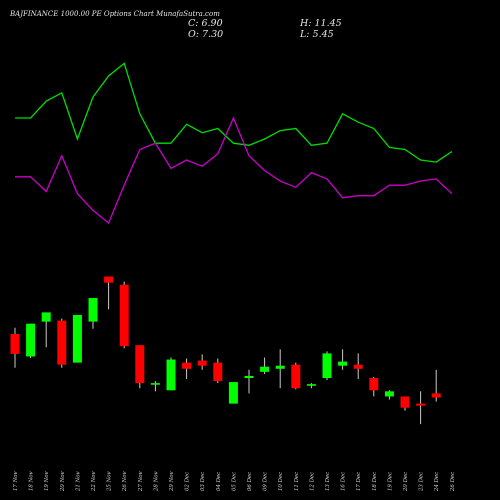  What do you see at coordinates (437, 482) in the screenshot?
I see `x-tick-label: 24 Dec` at bounding box center [437, 482].